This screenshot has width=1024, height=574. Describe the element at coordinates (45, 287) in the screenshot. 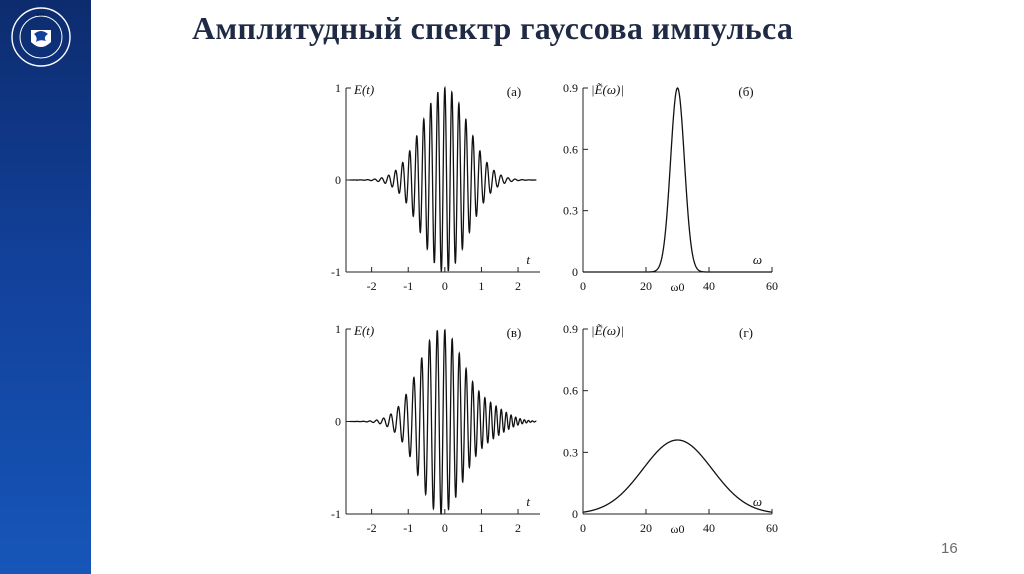

I see `sidebar-band: КФУ` at that location.